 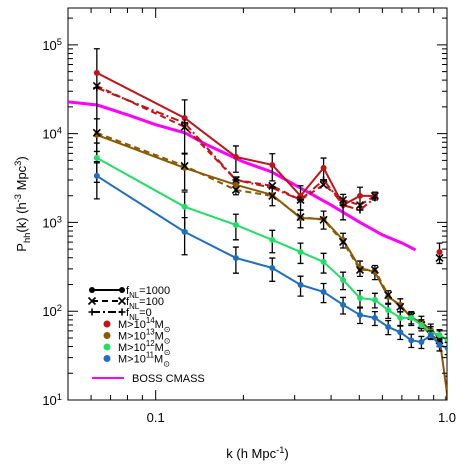 I want to click on legend-dot, so click(x=107, y=324).